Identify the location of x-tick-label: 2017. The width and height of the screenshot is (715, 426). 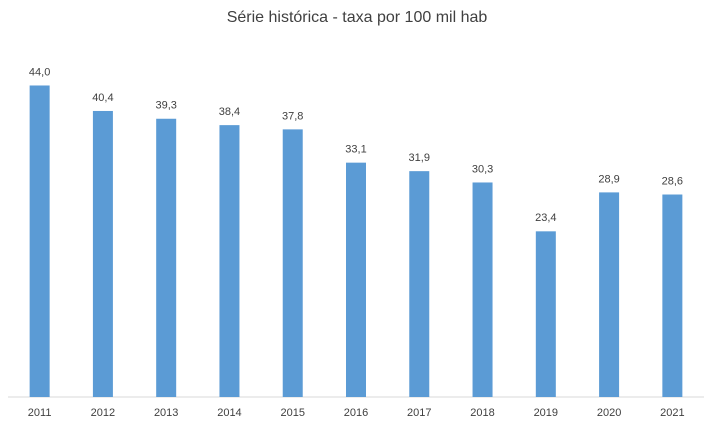
(419, 413).